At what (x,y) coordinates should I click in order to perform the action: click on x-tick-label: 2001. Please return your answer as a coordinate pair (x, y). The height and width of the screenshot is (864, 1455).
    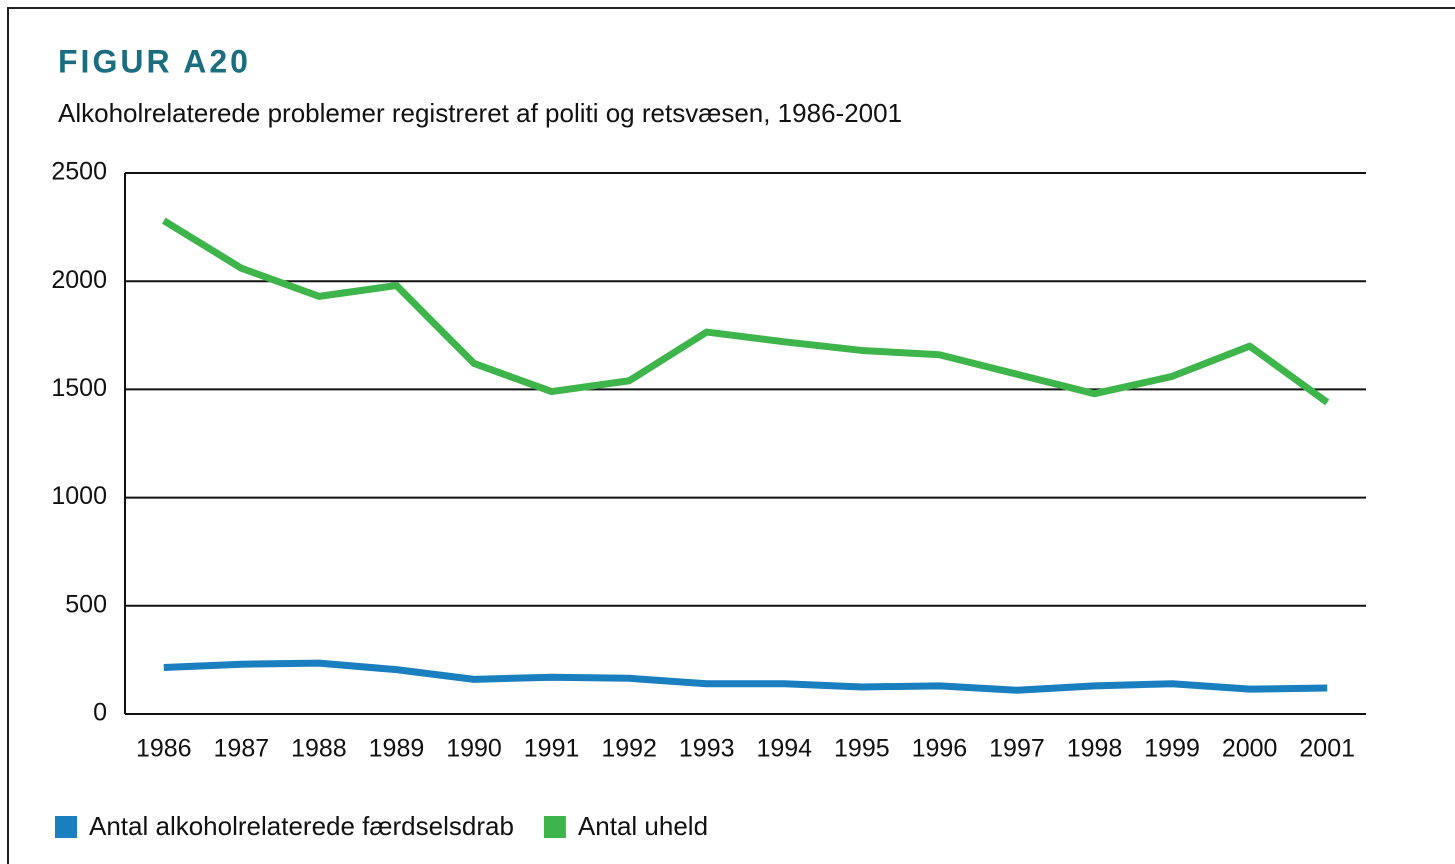
    Looking at the image, I should click on (1327, 749).